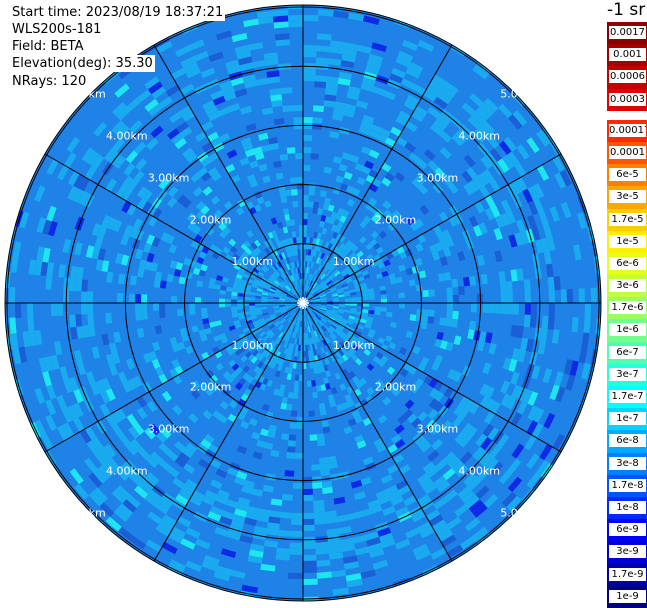 This screenshot has height=608, width=647. I want to click on legend-label: 6e-8, so click(627, 441).